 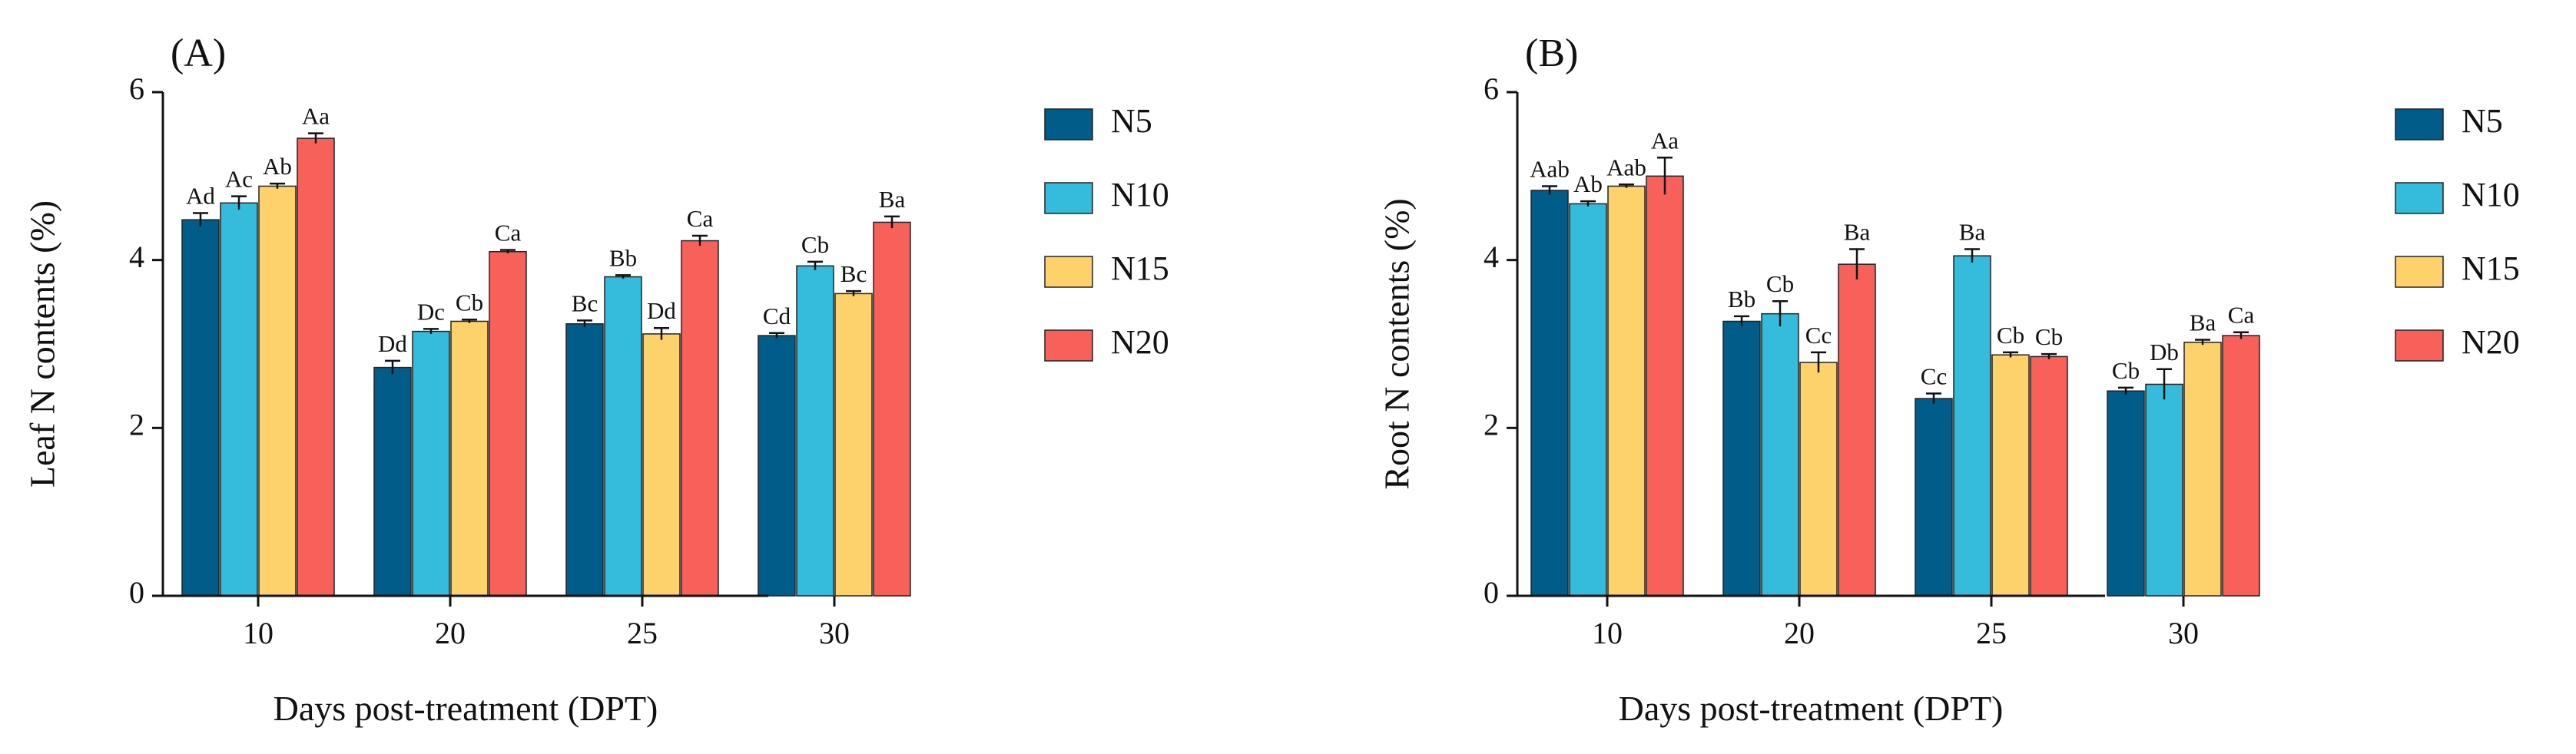 I want to click on panel-b-legend-label: N15, so click(x=2491, y=268).